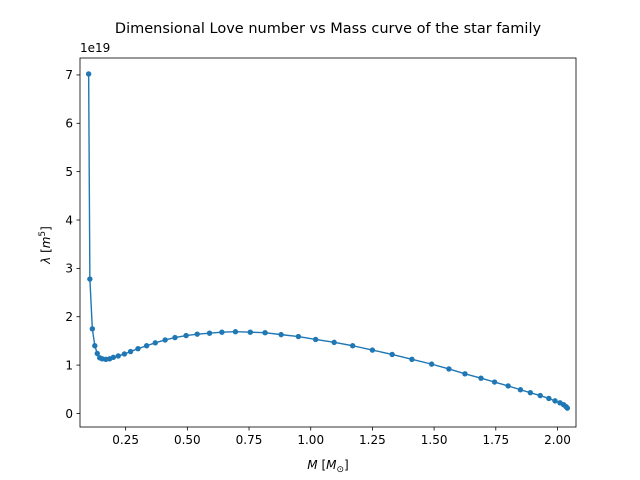 This screenshot has width=640, height=480. Describe the element at coordinates (495, 440) in the screenshot. I see `x-tick-label: 1.75` at that location.